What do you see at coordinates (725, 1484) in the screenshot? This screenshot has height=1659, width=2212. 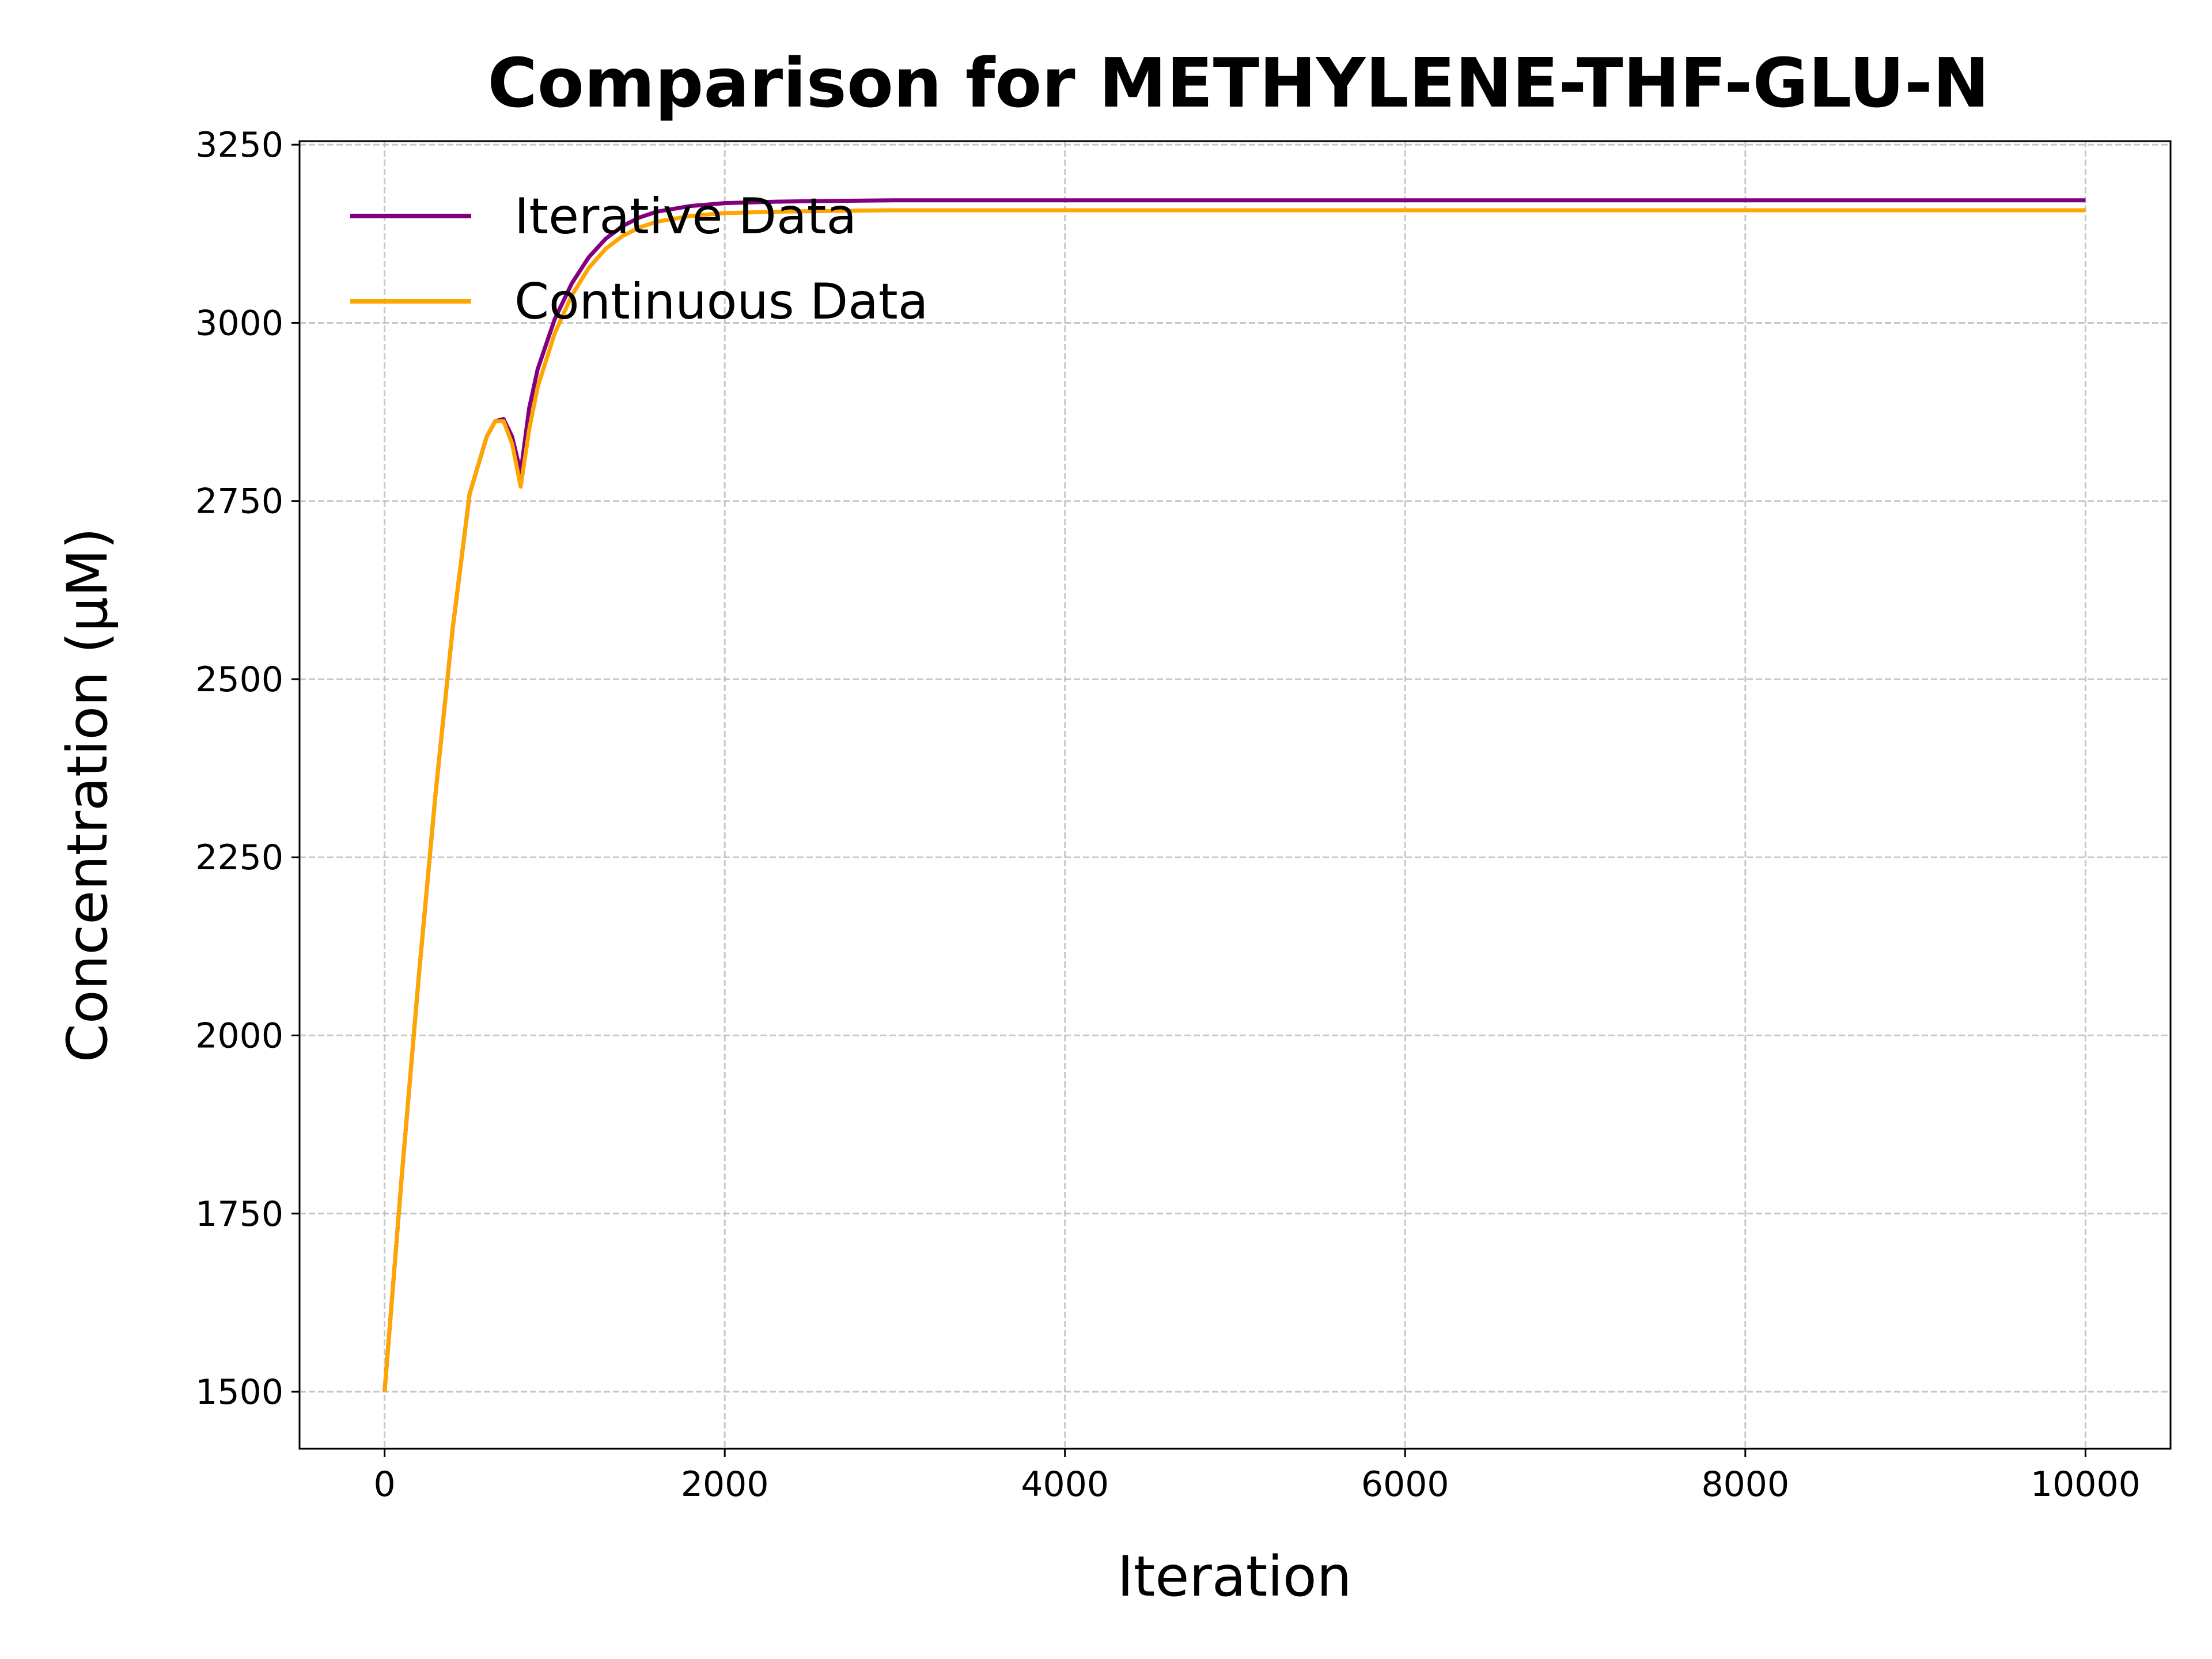 I see `x-tick-label: 2000` at bounding box center [725, 1484].